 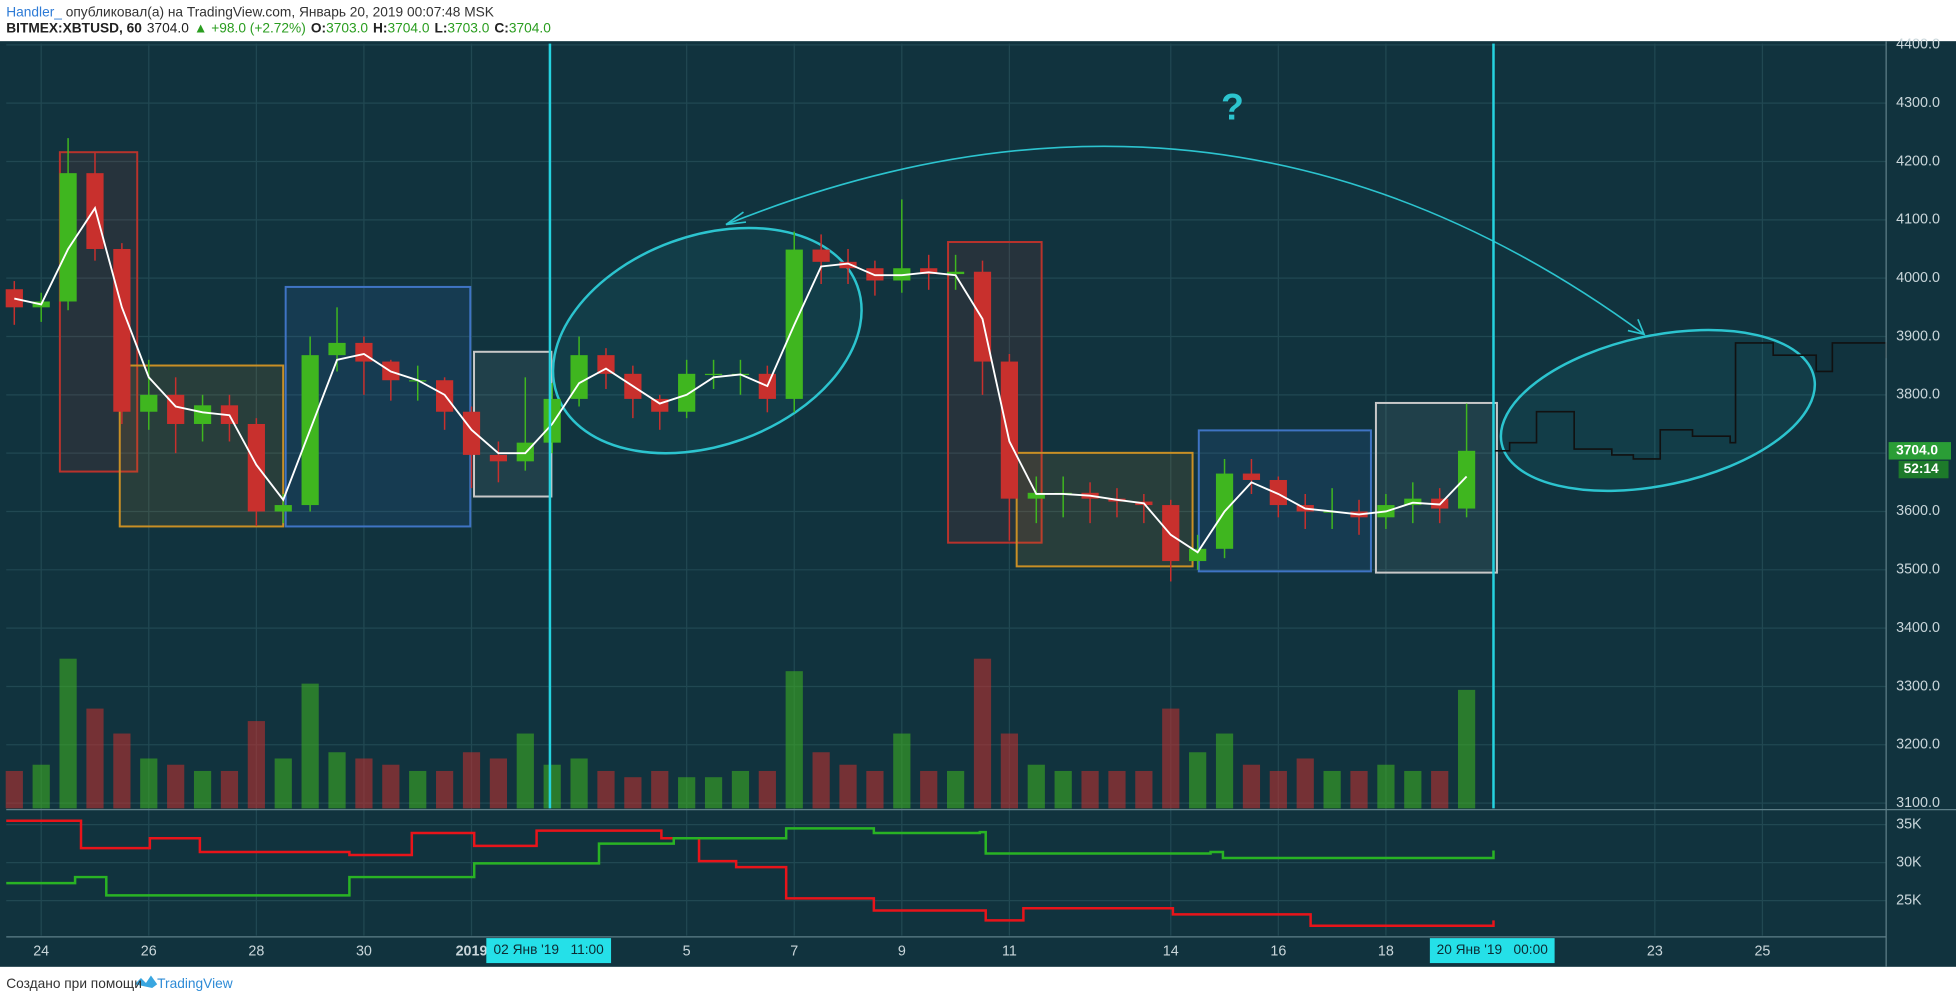 I want to click on footer-brand: TradingView, so click(x=195, y=983).